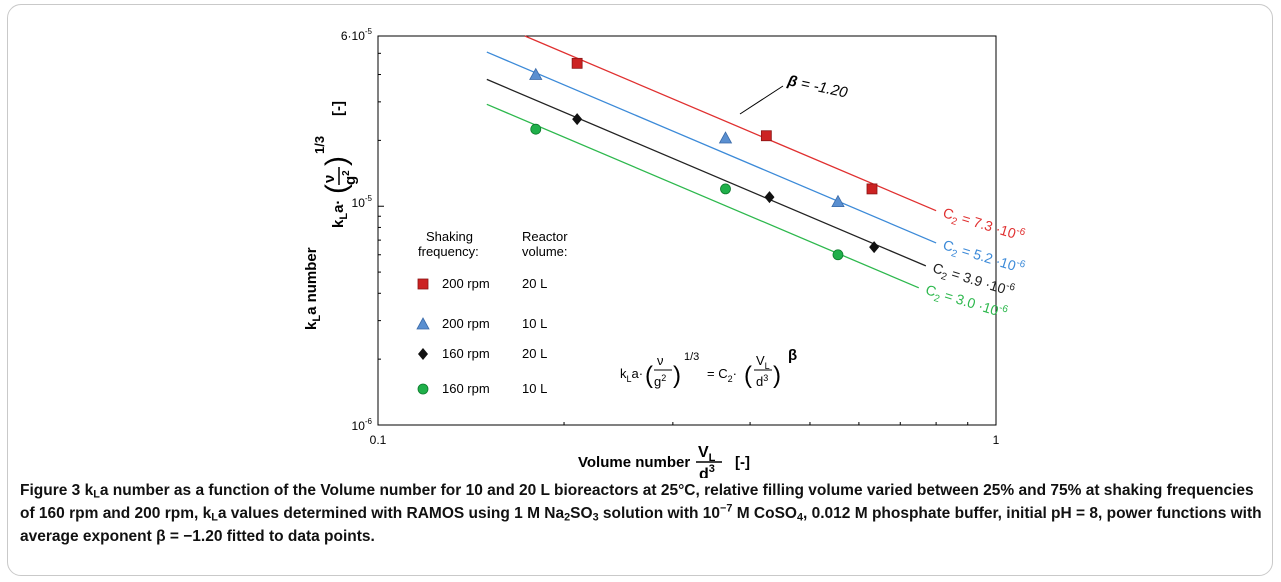 This screenshot has width=1281, height=582. Describe the element at coordinates (362, 202) in the screenshot. I see `y-tick-label-mid: 10-5` at that location.